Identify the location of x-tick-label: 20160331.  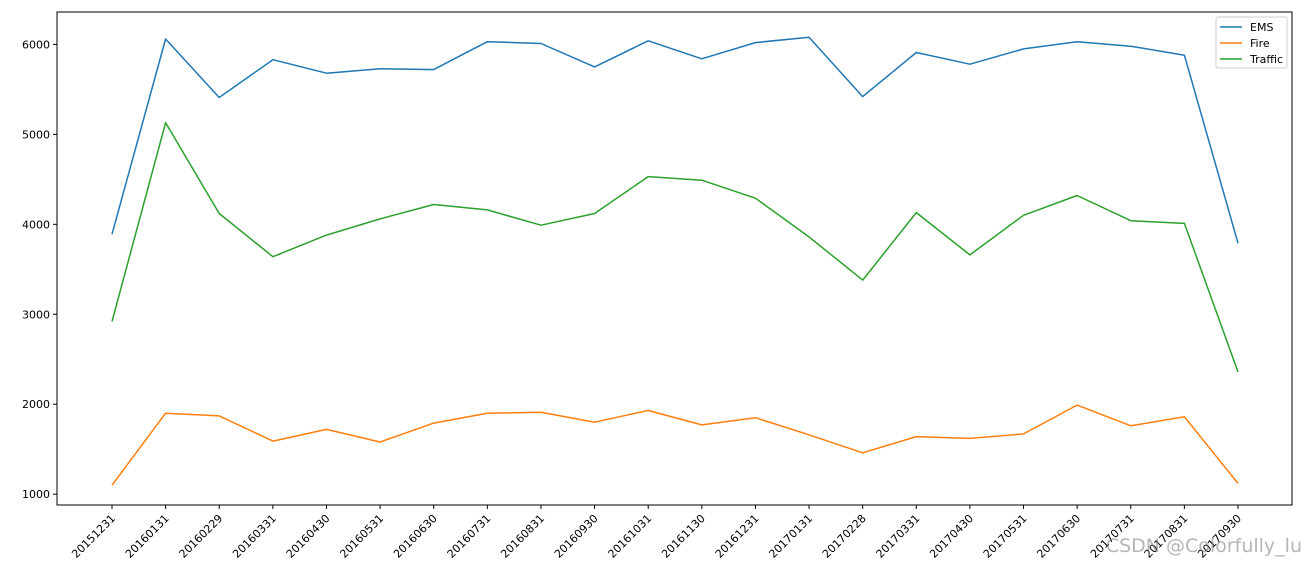
(254, 536).